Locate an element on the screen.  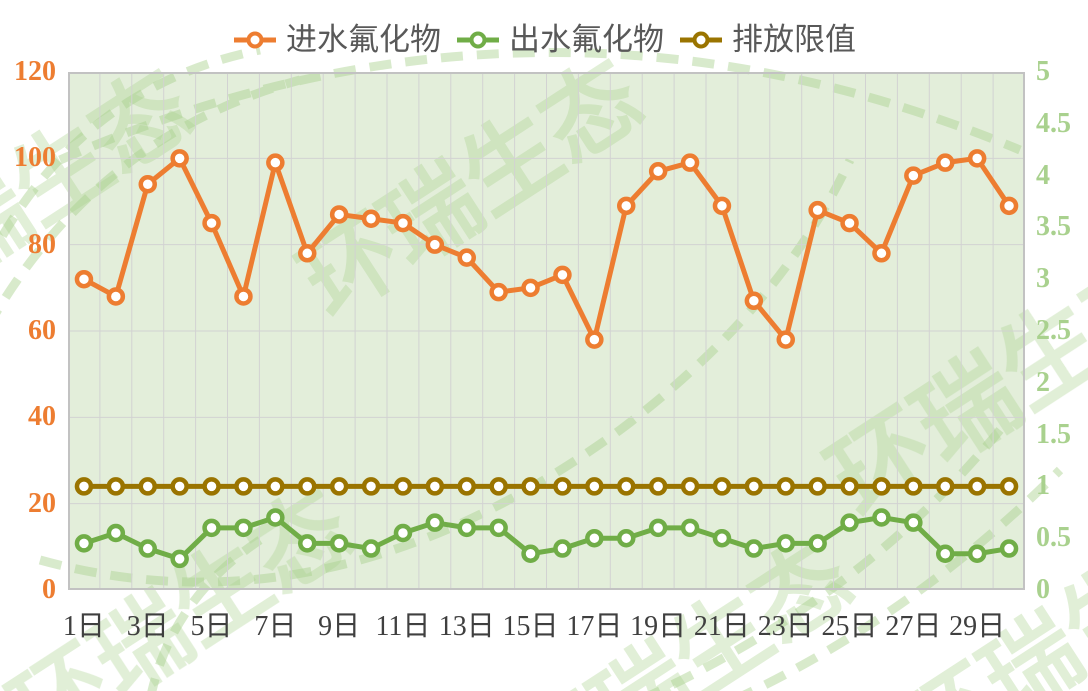
y-right-tick: 4 is located at coordinates (1043, 175).